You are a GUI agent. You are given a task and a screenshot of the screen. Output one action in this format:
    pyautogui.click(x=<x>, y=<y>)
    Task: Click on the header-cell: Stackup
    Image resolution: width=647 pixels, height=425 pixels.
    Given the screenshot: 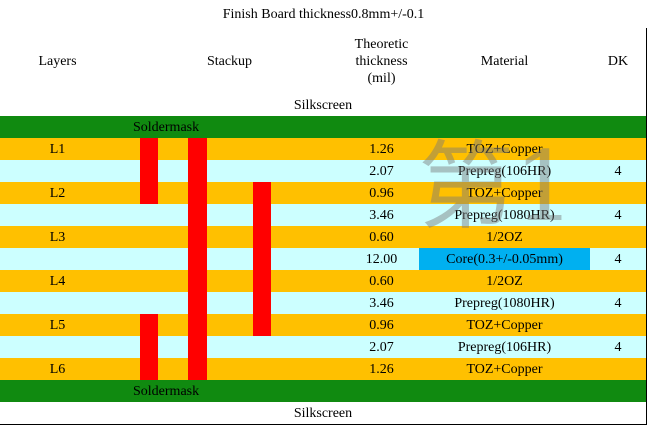 What is the action you would take?
    pyautogui.click(x=230, y=62)
    